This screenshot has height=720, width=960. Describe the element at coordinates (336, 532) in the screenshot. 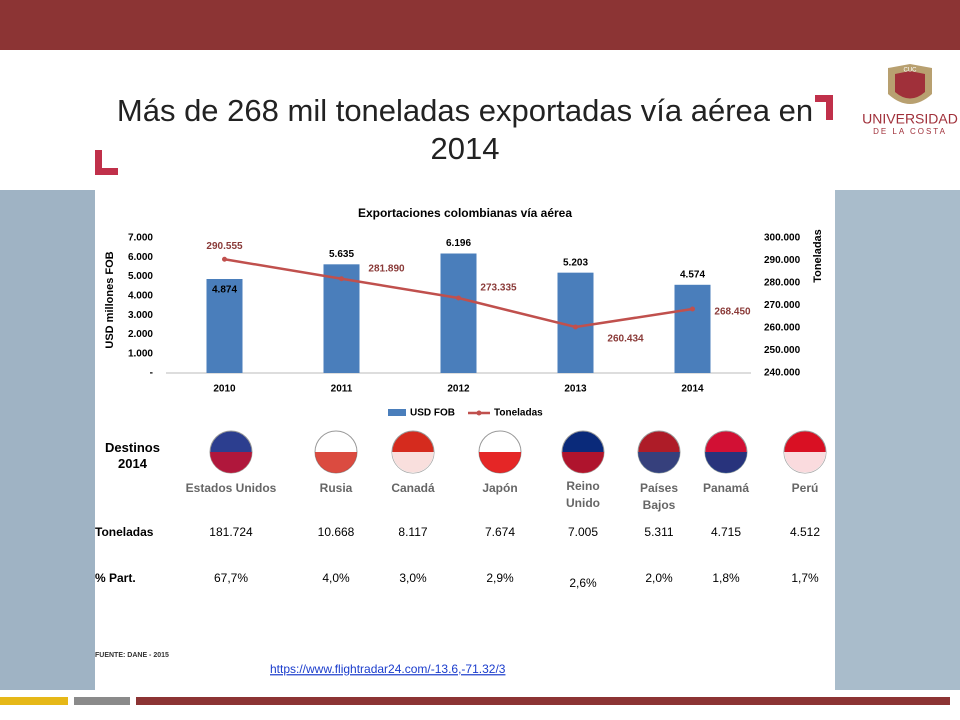

I see `cell: 10.668` at that location.